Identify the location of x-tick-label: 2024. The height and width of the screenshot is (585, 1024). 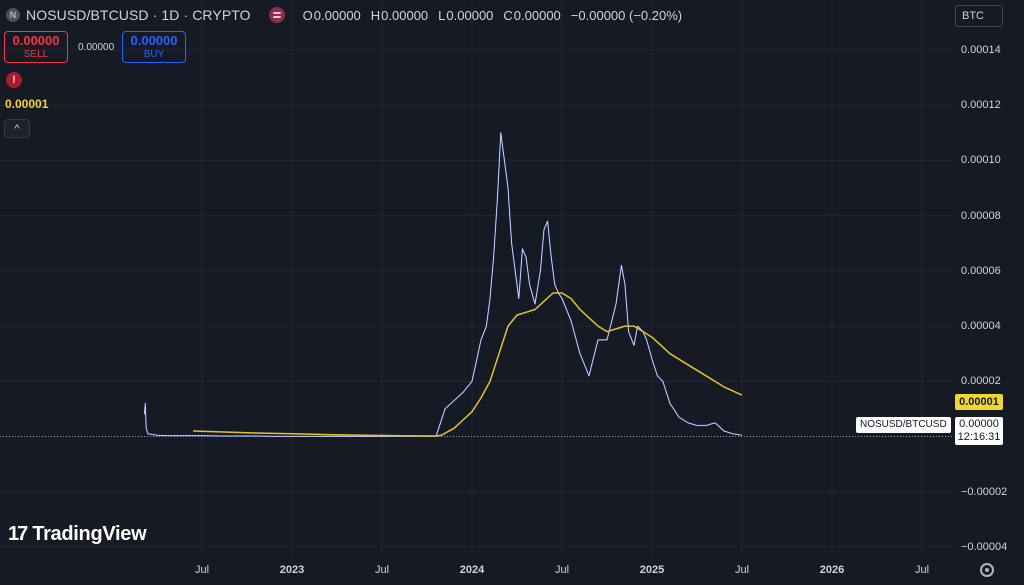
(472, 570).